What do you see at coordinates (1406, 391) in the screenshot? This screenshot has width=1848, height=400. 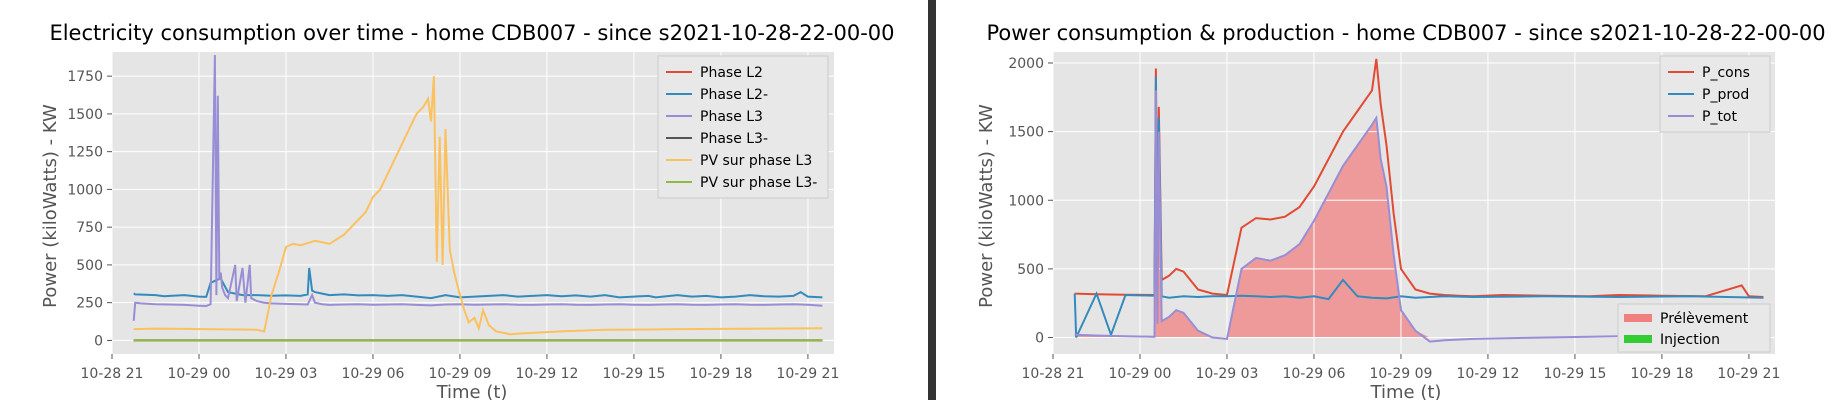 I see `x-axis-label-right: Time (t)` at bounding box center [1406, 391].